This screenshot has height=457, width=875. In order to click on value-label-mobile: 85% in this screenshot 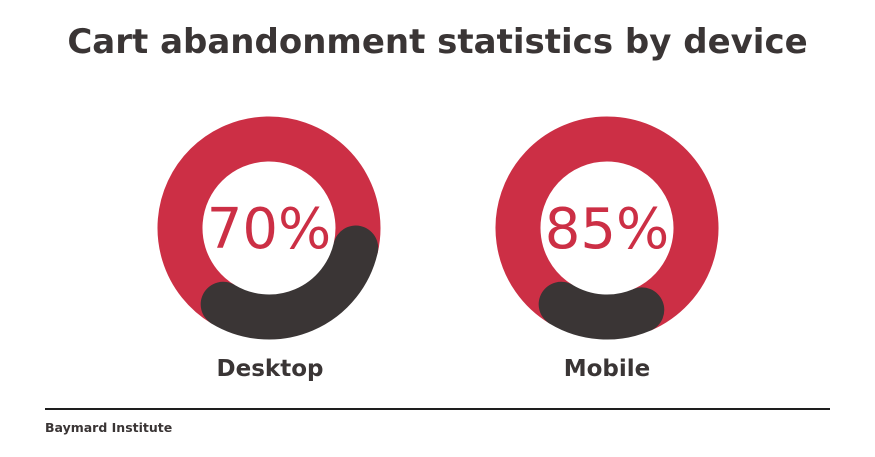, I will do `click(607, 229)`.